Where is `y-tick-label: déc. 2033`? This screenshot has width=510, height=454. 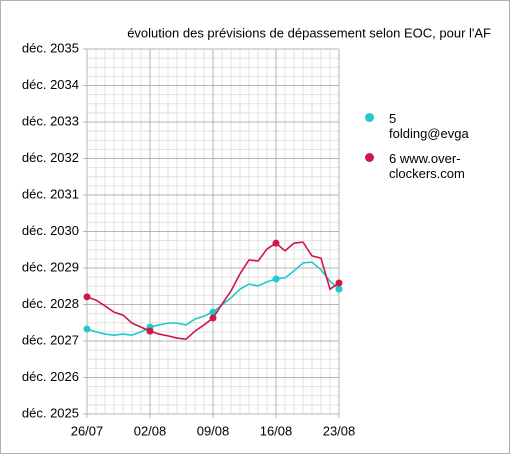 y-tick-label: déc. 2033 is located at coordinates (50, 120).